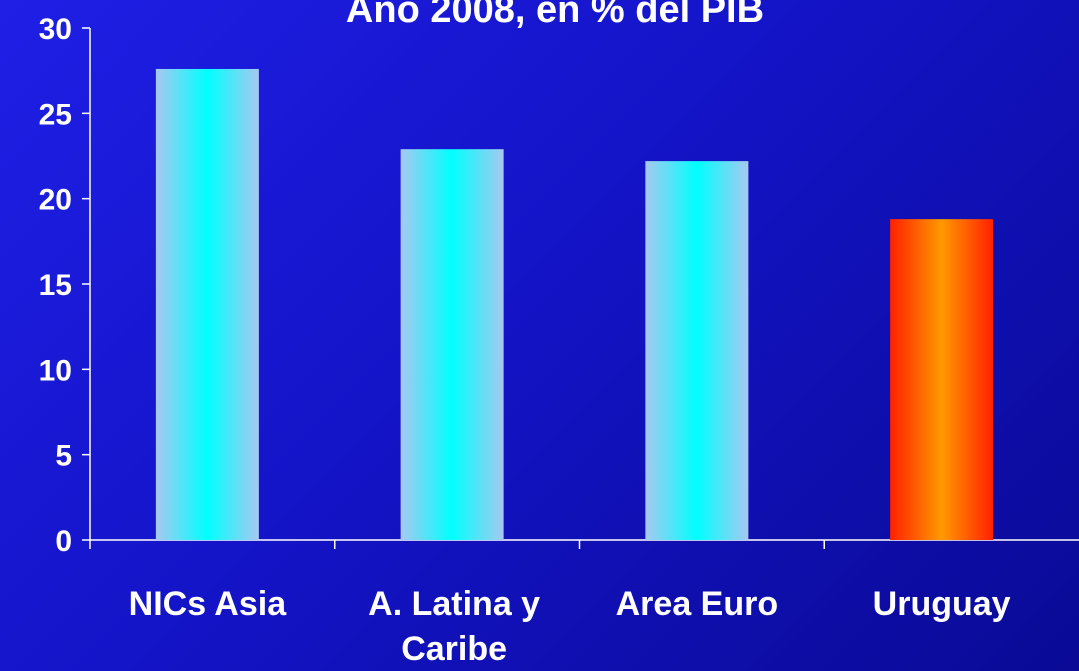 Image resolution: width=1079 pixels, height=671 pixels. Describe the element at coordinates (208, 604) in the screenshot. I see `x-tick-label: NICs Asia` at that location.